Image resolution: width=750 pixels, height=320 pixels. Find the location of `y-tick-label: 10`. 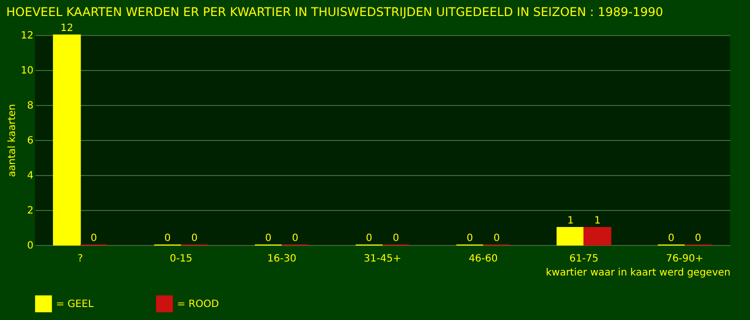

y-tick-label: 10 is located at coordinates (27, 71).